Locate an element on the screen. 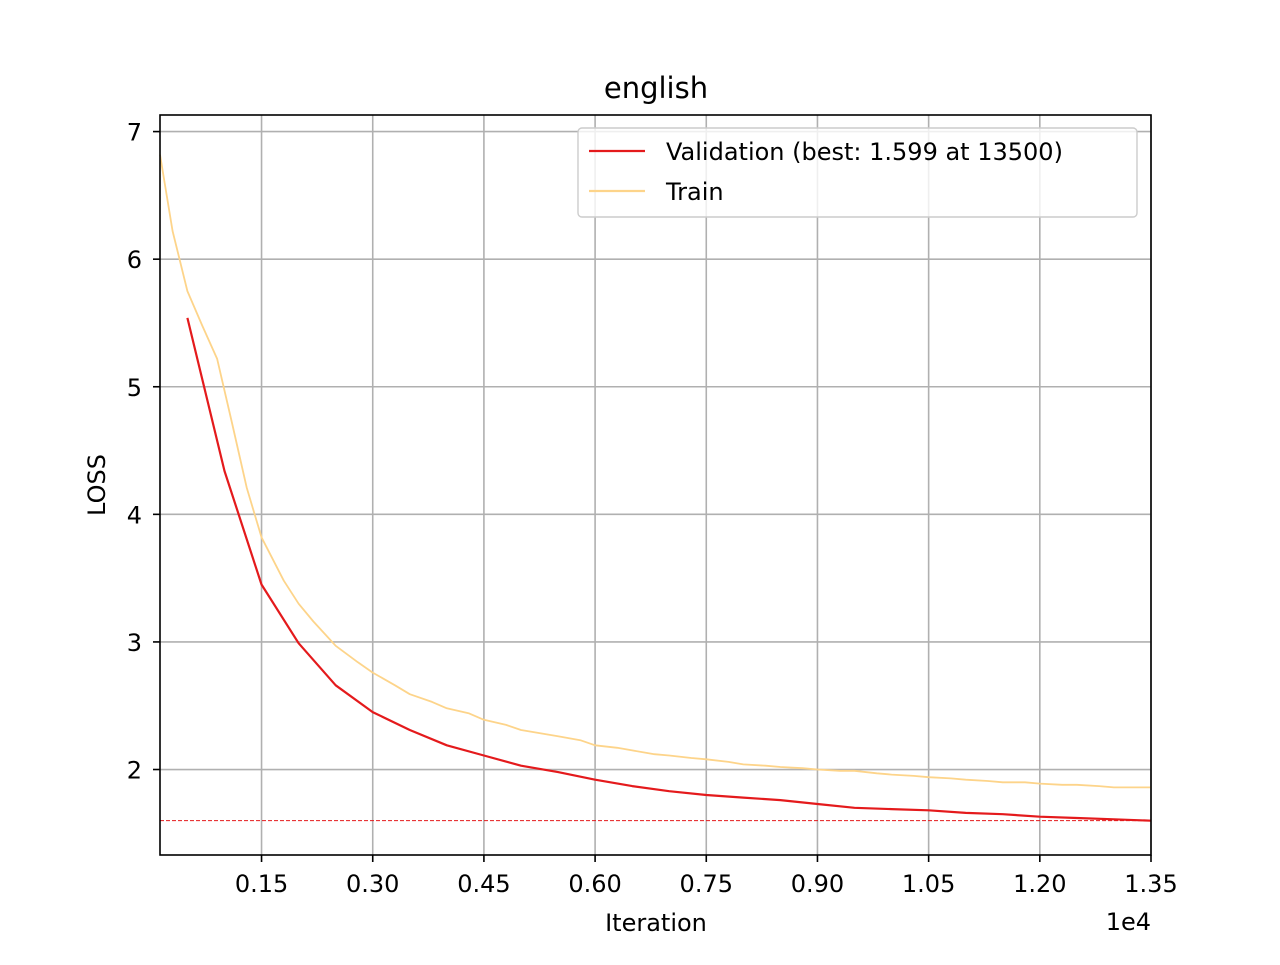 The width and height of the screenshot is (1280, 965). x-tick-label: 1.35 is located at coordinates (1150, 884).